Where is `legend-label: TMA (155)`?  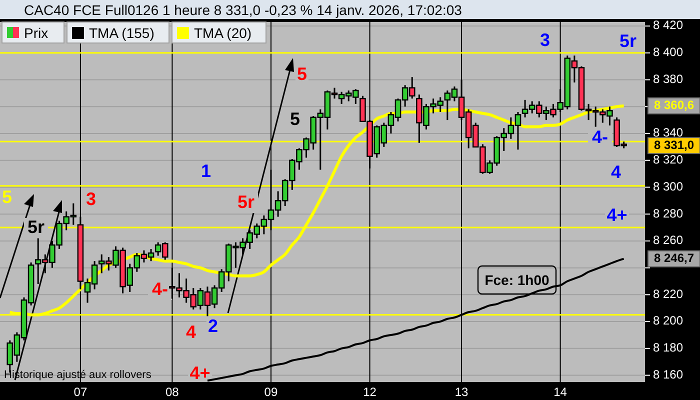
legend-label: TMA (155) is located at coordinates (121, 33).